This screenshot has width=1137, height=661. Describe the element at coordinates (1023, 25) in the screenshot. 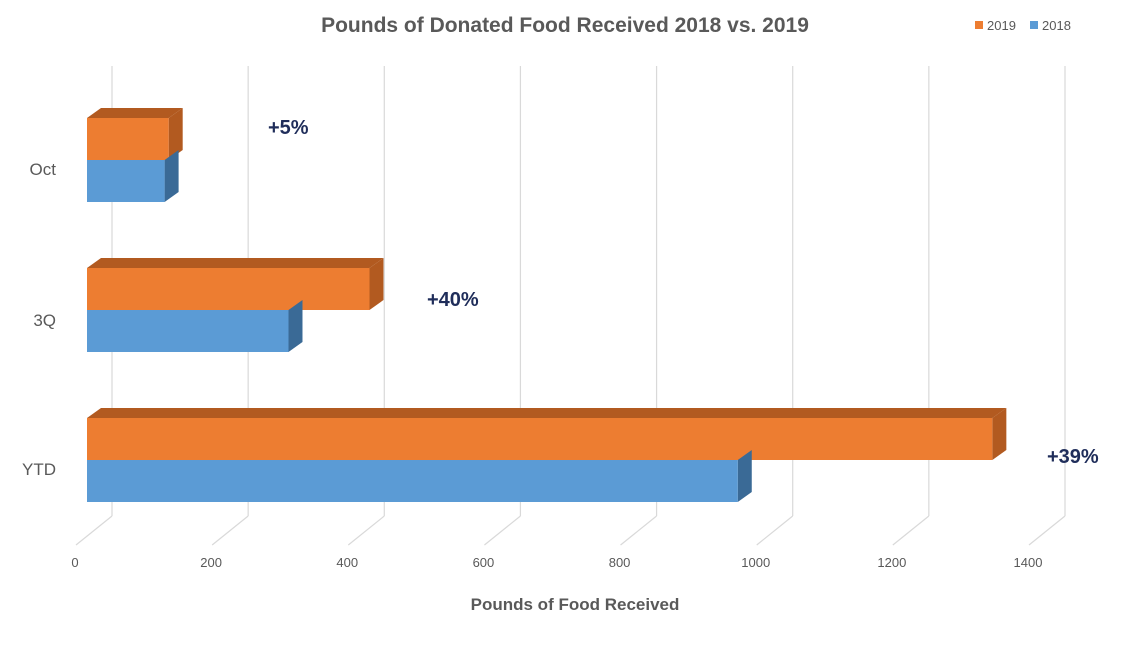

I see `legend: 2019 2018` at that location.